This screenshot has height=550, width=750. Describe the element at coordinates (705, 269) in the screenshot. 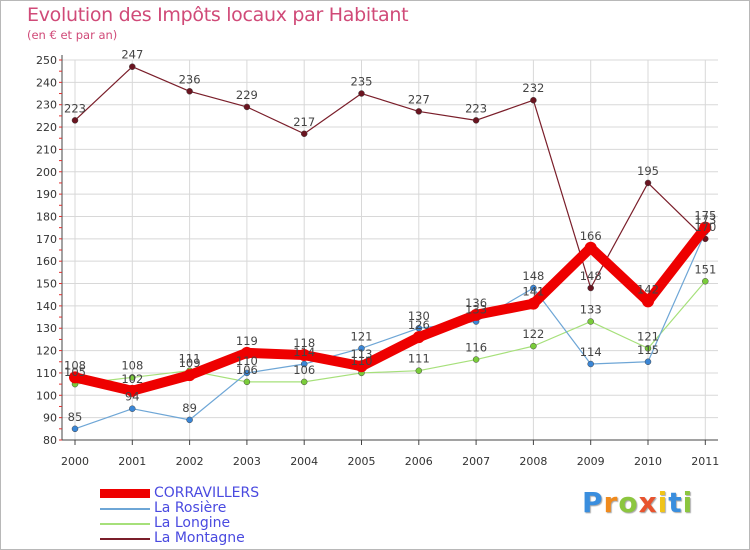

I see `data-label-la-longine: 151` at that location.